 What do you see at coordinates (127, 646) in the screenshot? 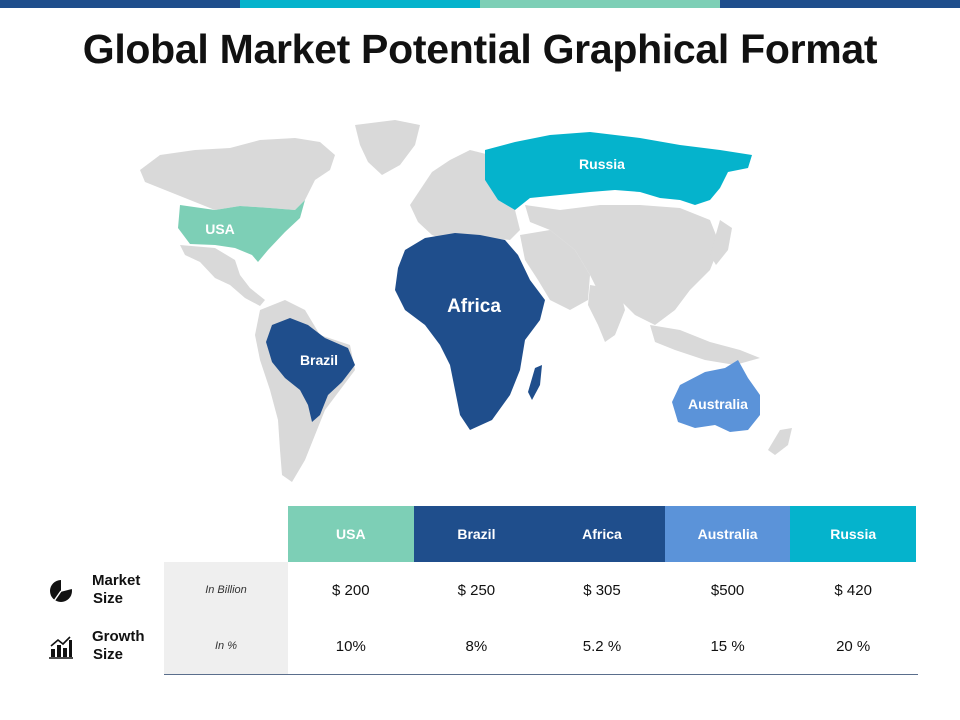
I see `row-label-growth-size: Growth Size` at bounding box center [127, 646].